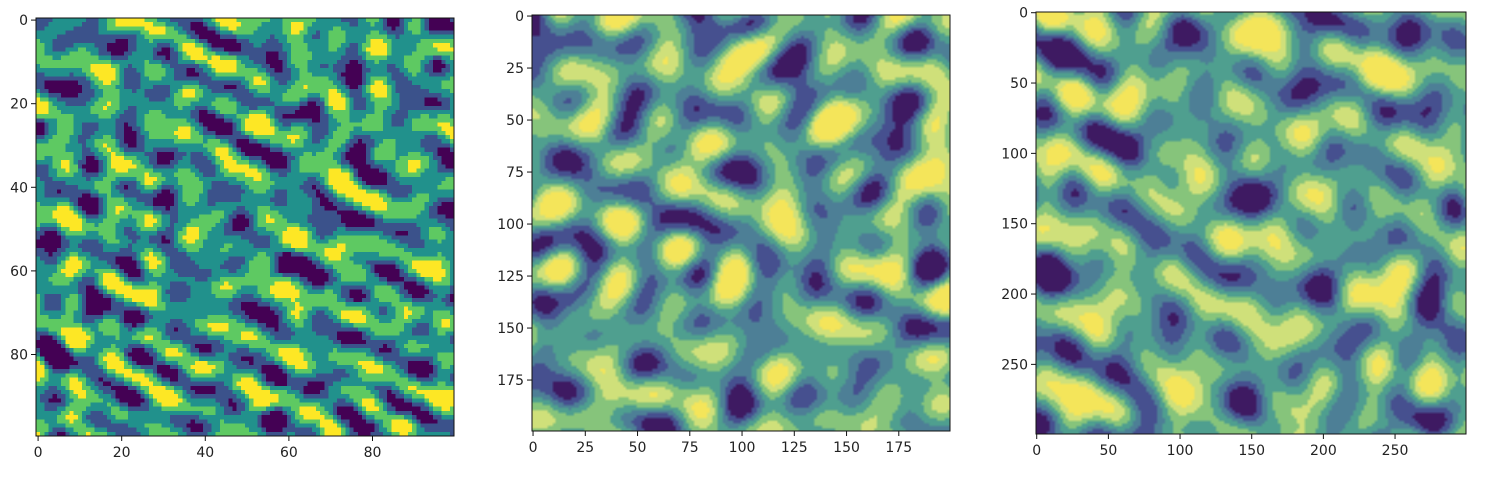 This screenshot has width=1488, height=488. What do you see at coordinates (794, 448) in the screenshot?
I see `x-tick-label: 125` at bounding box center [794, 448].